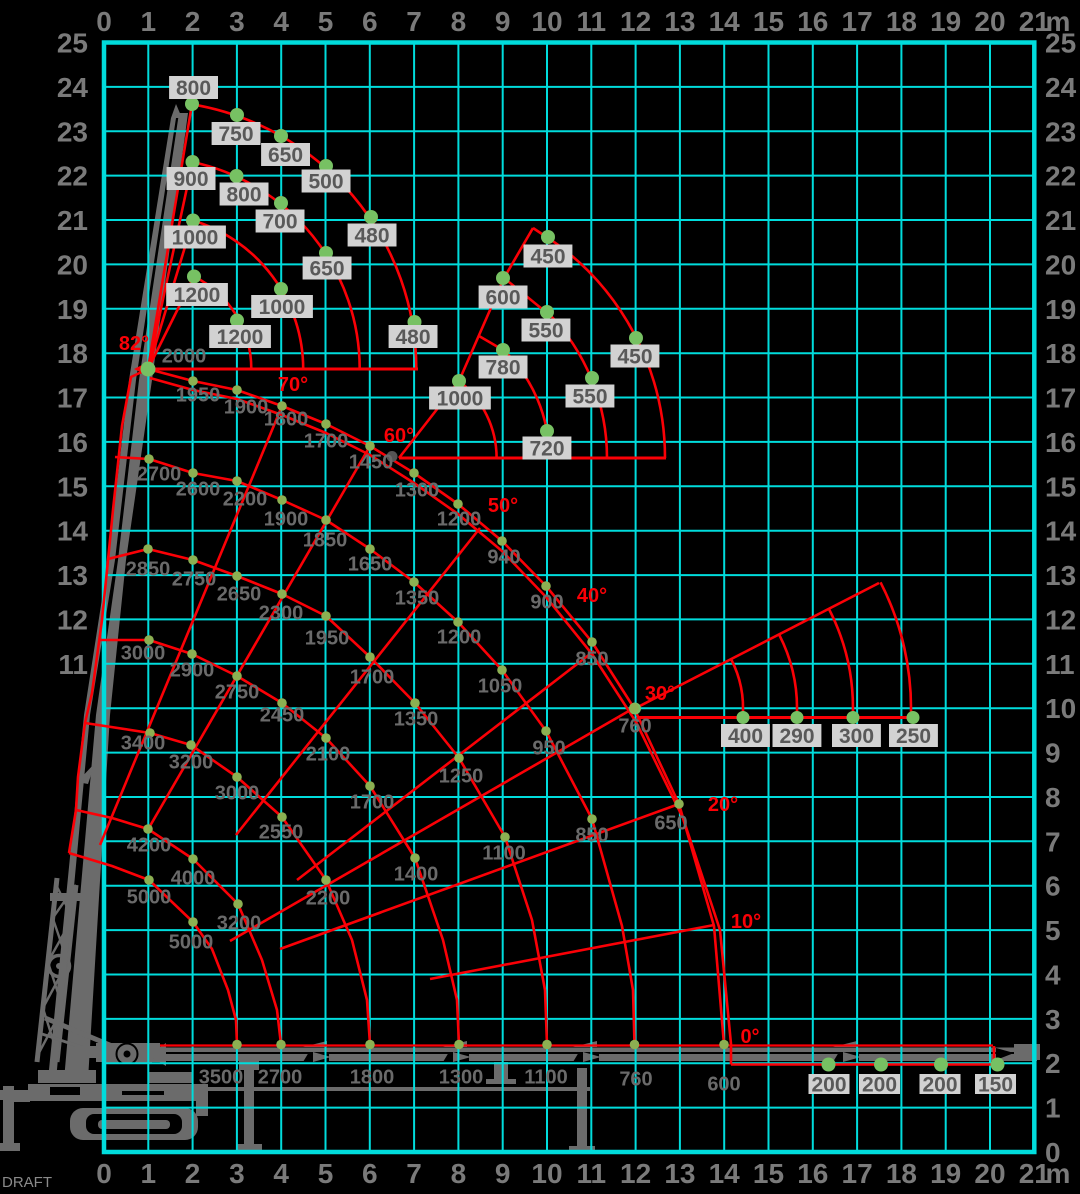 The width and height of the screenshot is (1080, 1194). Describe the element at coordinates (184, 356) in the screenshot. I see `svg-text: 2000` at that location.